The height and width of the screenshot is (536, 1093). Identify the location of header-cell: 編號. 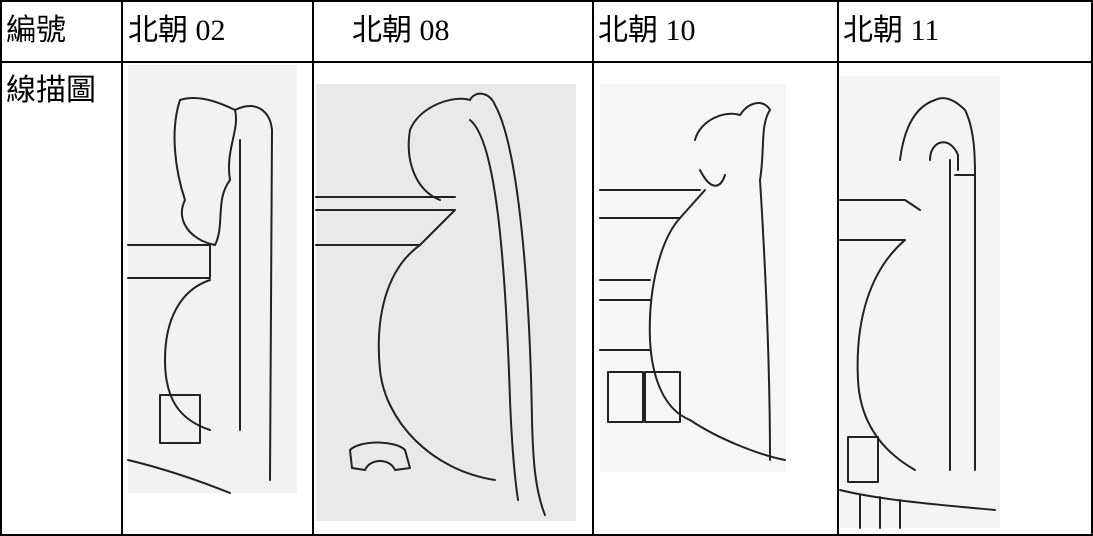
(36, 30).